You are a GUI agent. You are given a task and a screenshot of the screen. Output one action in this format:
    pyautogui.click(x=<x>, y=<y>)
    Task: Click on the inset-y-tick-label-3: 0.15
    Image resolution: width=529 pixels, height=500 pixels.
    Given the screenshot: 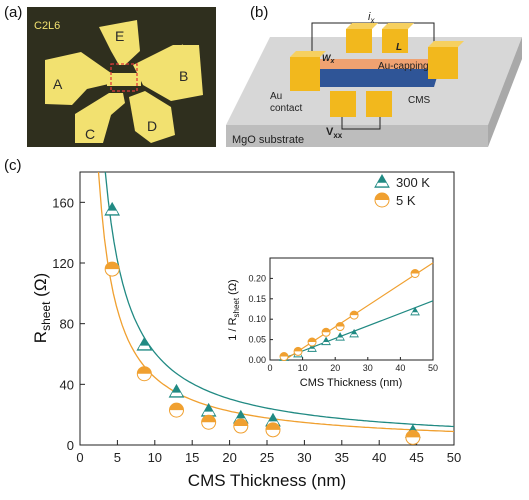 What is the action you would take?
    pyautogui.click(x=257, y=299)
    